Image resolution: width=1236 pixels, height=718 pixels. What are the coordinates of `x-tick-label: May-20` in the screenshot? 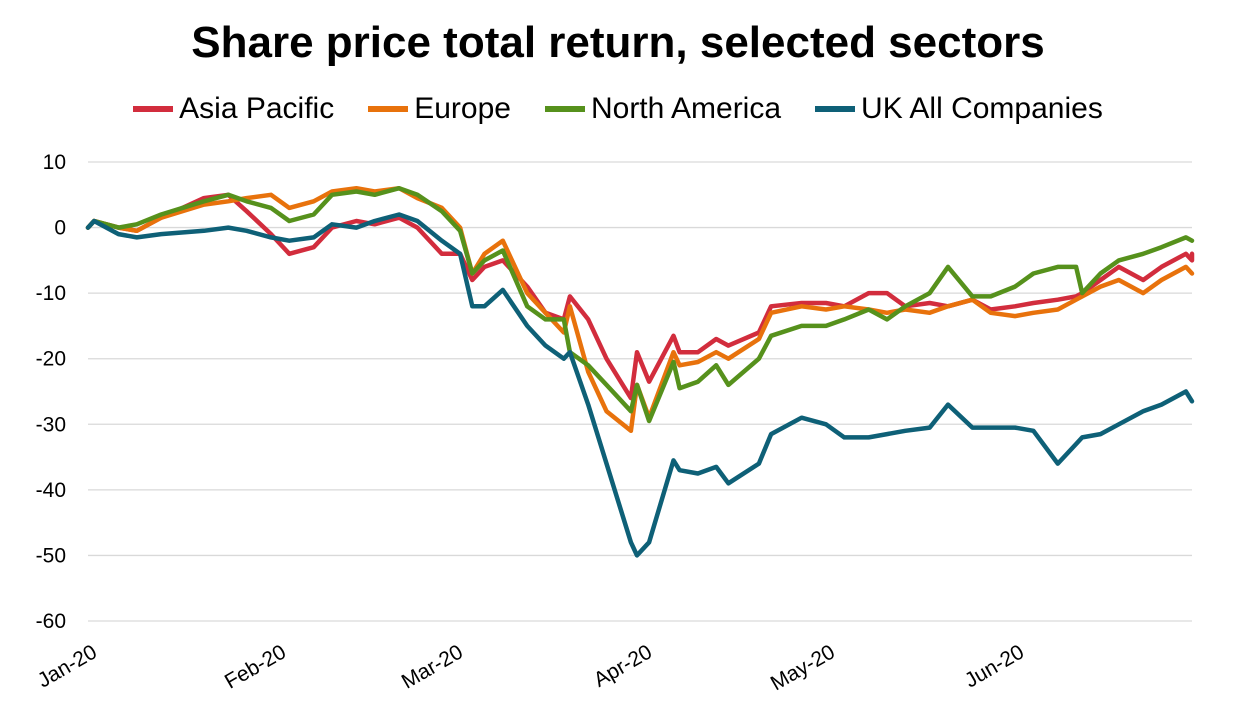 It's located at (803, 667).